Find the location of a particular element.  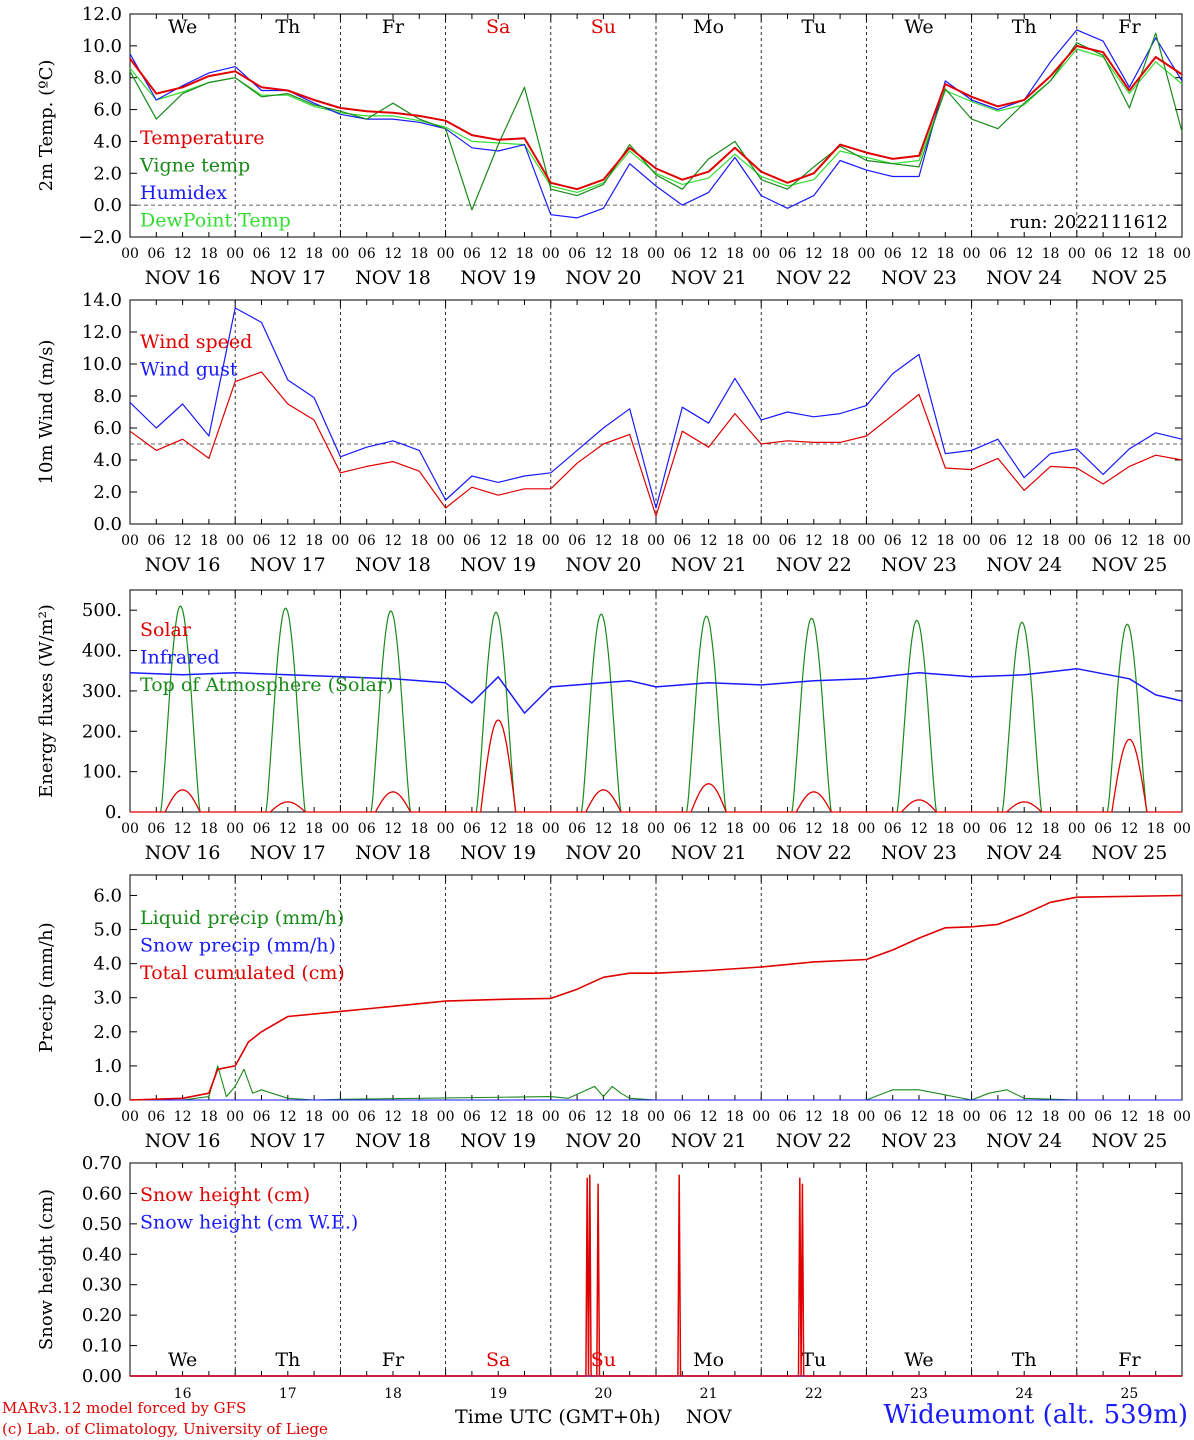

date-label: NOV 21 is located at coordinates (709, 278).